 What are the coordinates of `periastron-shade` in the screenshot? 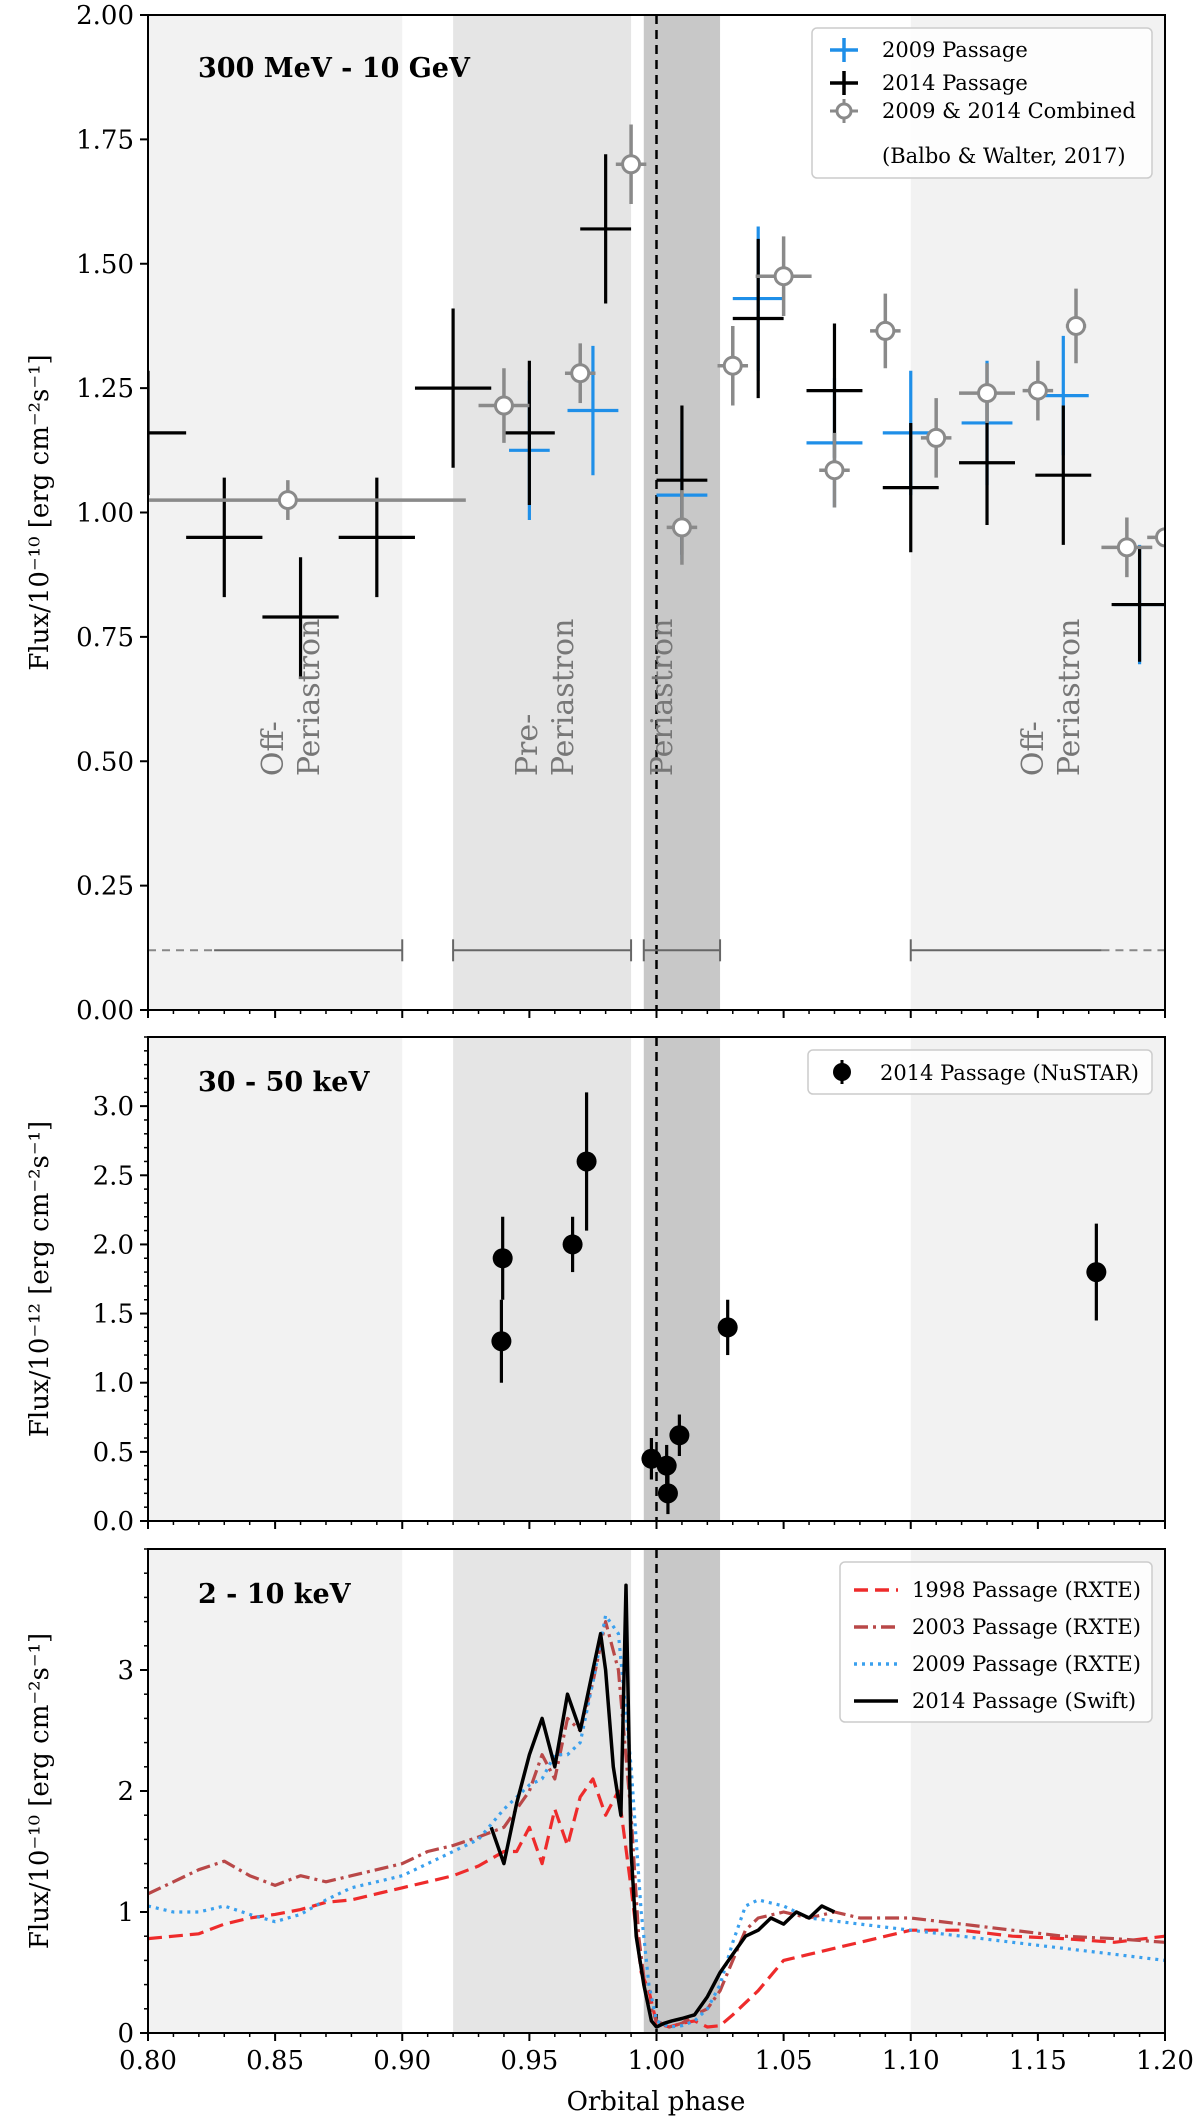 It's located at (682, 1791).